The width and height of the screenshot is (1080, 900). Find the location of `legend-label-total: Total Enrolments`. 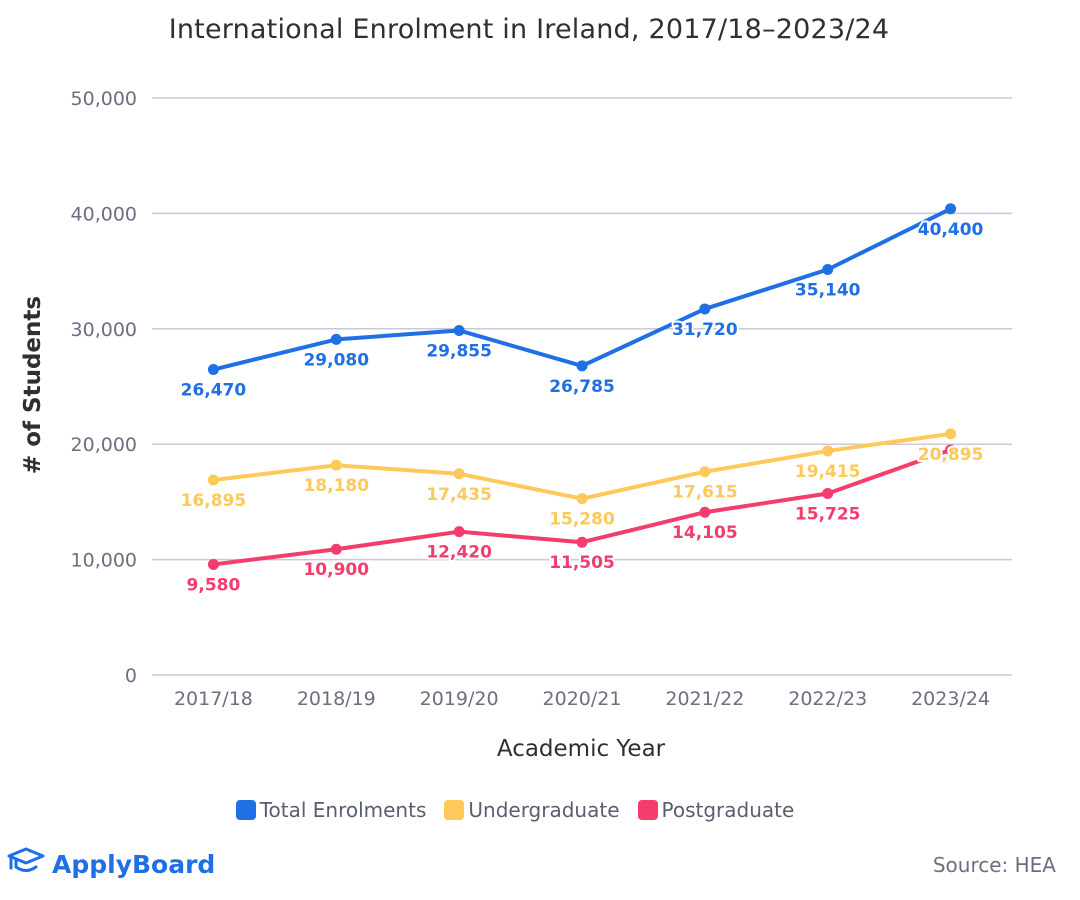

legend-label-total: Total Enrolments is located at coordinates (343, 810).